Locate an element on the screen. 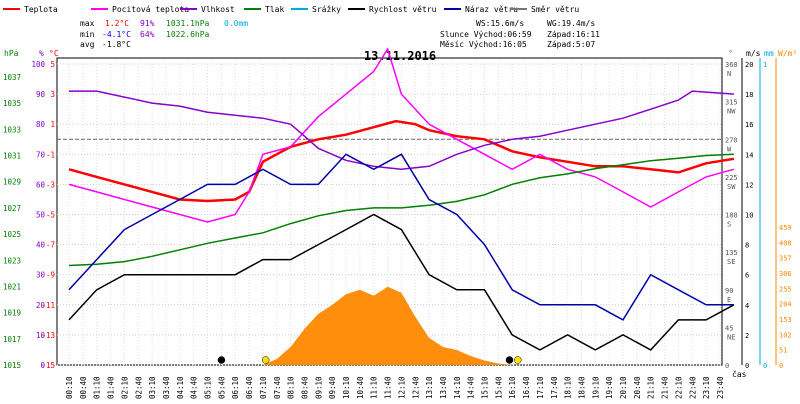  tick-label-pct: 100 is located at coordinates (38, 64).